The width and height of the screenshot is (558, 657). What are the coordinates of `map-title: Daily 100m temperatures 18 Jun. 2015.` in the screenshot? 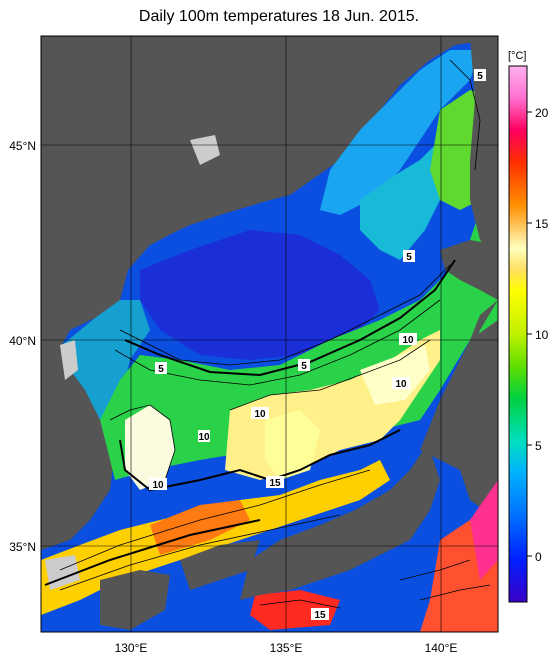 It's located at (279, 16).